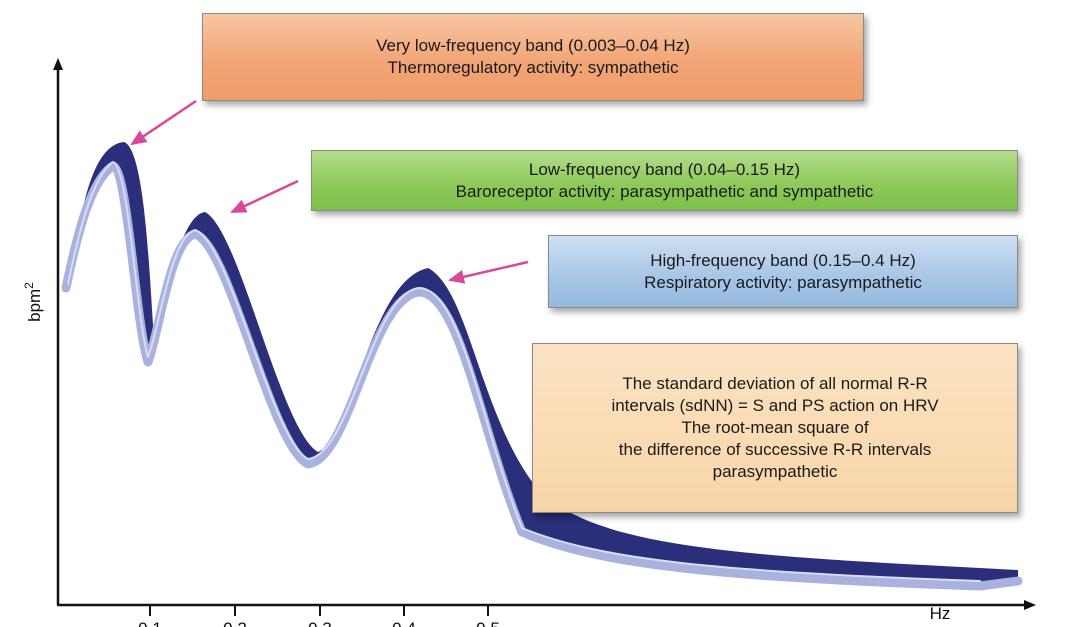 The width and height of the screenshot is (1077, 627). I want to click on x-ticks, so click(319, 610).